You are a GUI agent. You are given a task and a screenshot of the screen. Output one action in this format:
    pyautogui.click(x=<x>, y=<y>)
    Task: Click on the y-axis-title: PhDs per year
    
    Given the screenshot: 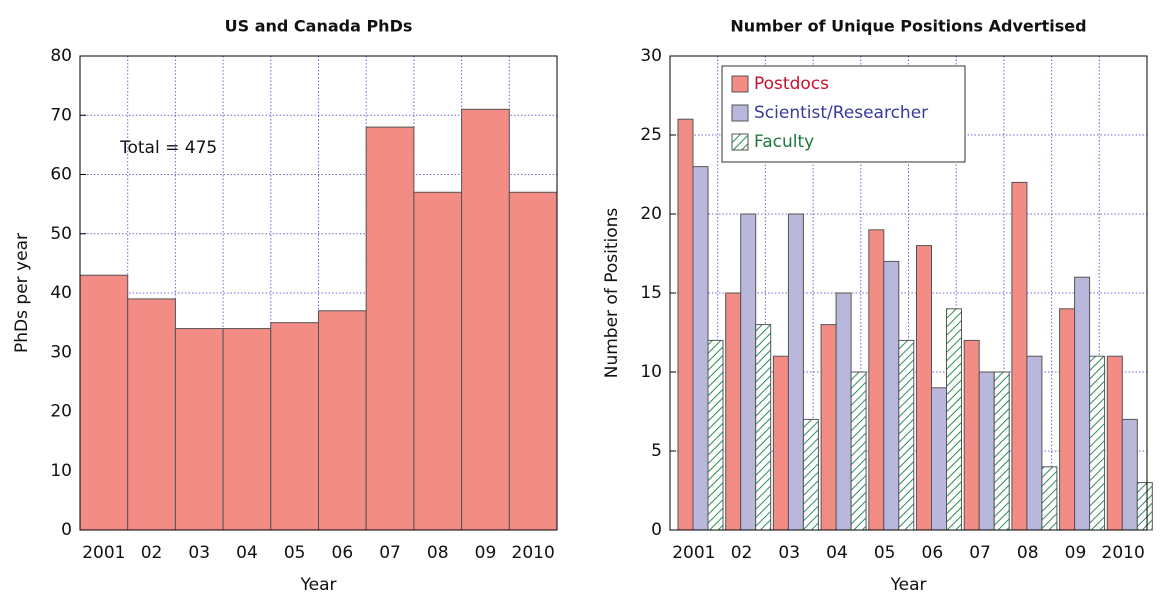 What is the action you would take?
    pyautogui.click(x=22, y=293)
    